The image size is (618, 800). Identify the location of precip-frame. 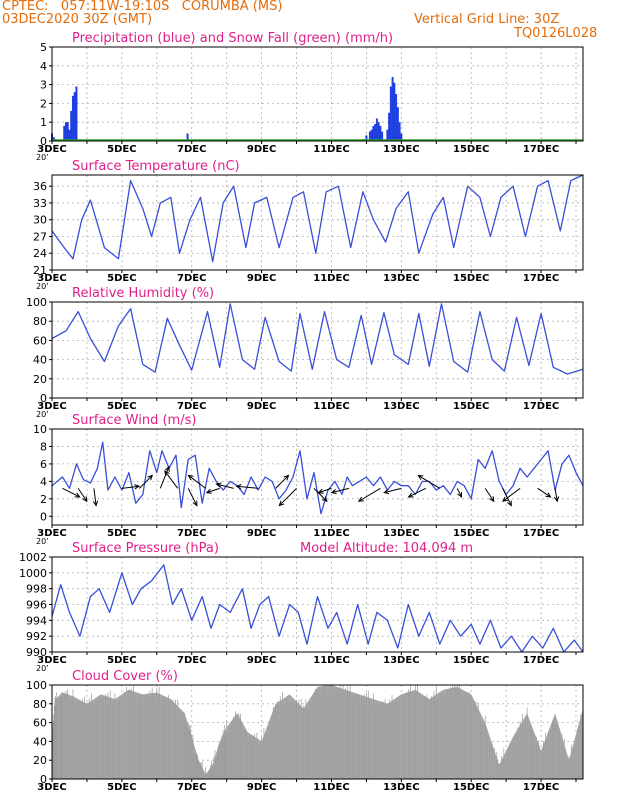
(317, 94).